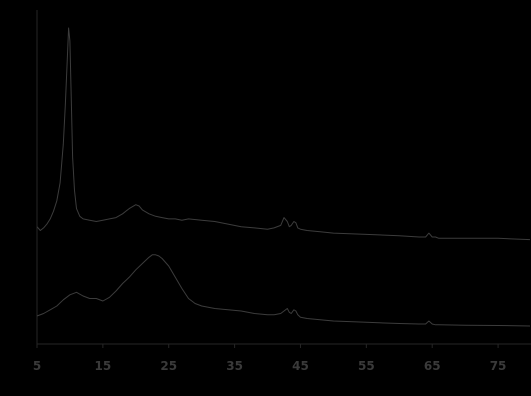  I want to click on x-tick-label: 55, so click(366, 366).